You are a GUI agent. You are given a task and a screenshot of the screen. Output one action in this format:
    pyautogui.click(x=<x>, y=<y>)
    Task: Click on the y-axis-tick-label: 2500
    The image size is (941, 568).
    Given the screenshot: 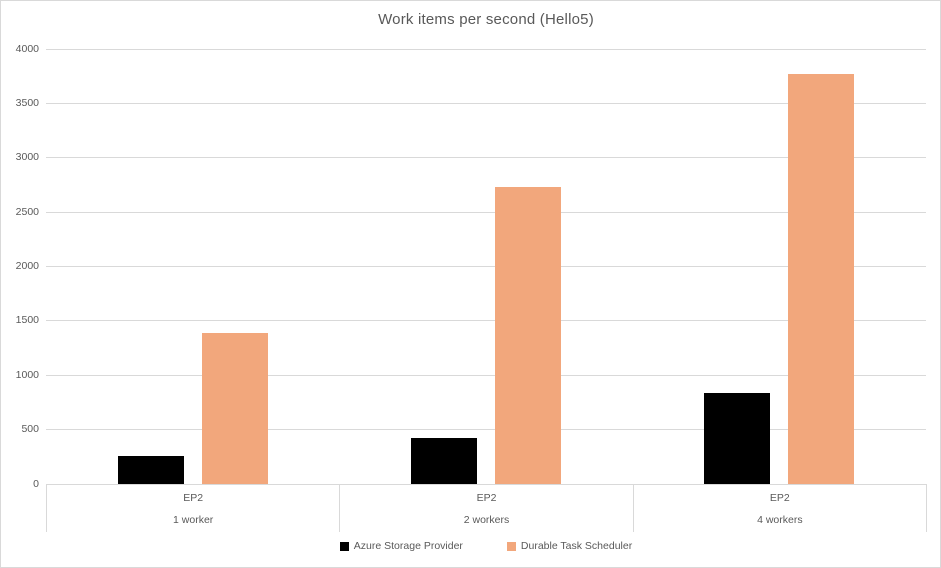 What is the action you would take?
    pyautogui.click(x=27, y=211)
    